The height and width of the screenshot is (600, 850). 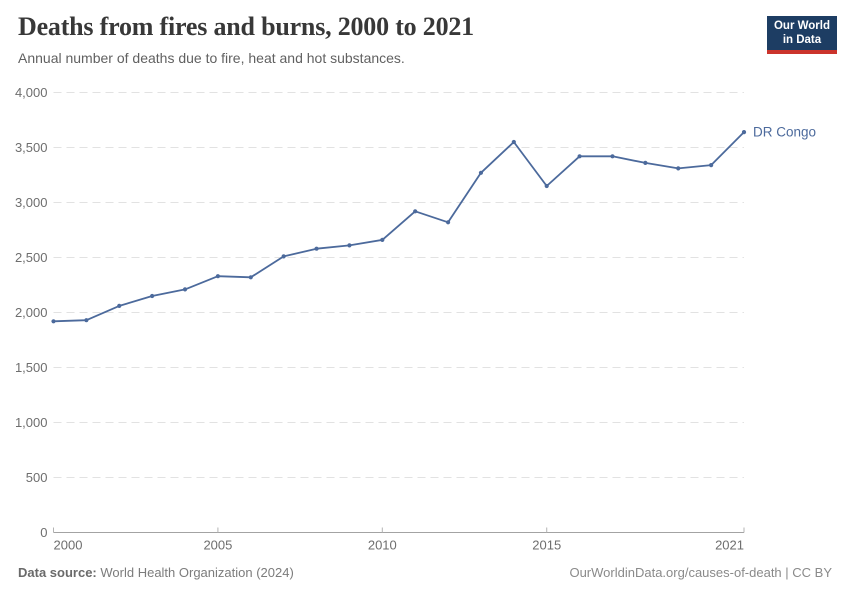 I want to click on data-point-dr-congo-2004, so click(x=185, y=289).